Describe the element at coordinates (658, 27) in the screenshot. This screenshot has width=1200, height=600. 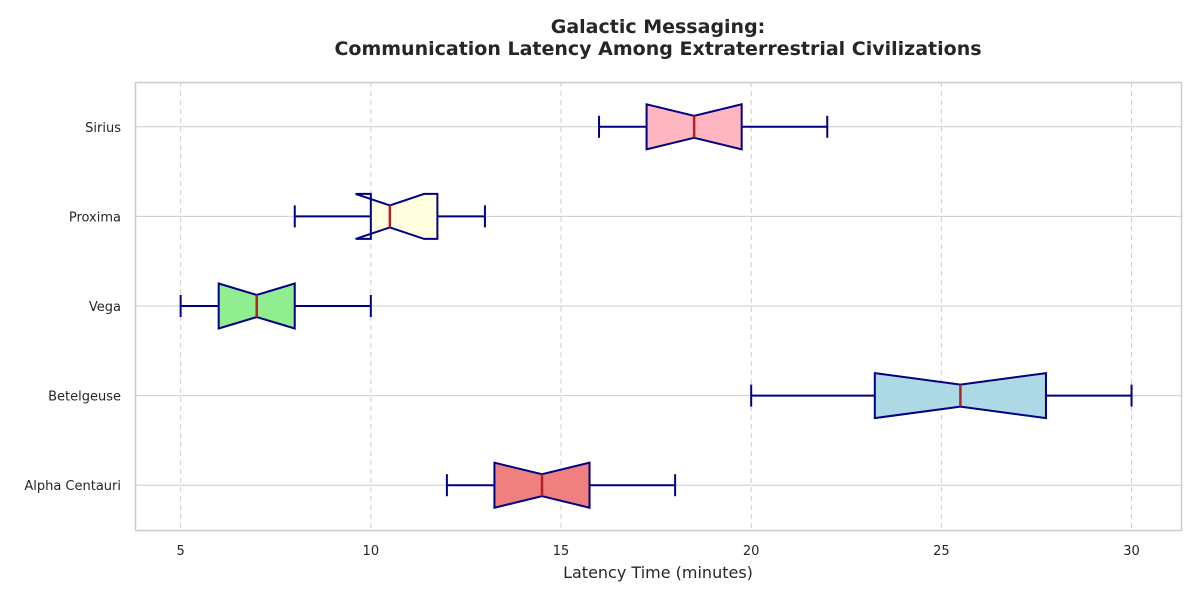
I see `chart-title-line-1: Galactic Messaging:` at that location.